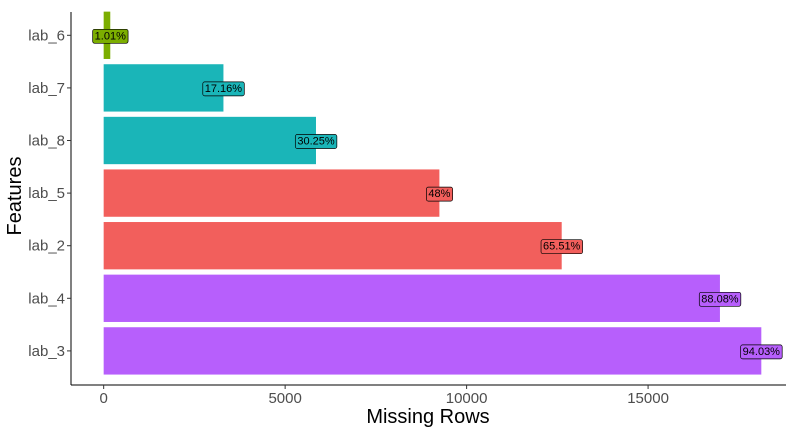 This screenshot has height=432, width=792. Describe the element at coordinates (46, 141) in the screenshot. I see `y-tick-label-lab_8: lab_8` at that location.